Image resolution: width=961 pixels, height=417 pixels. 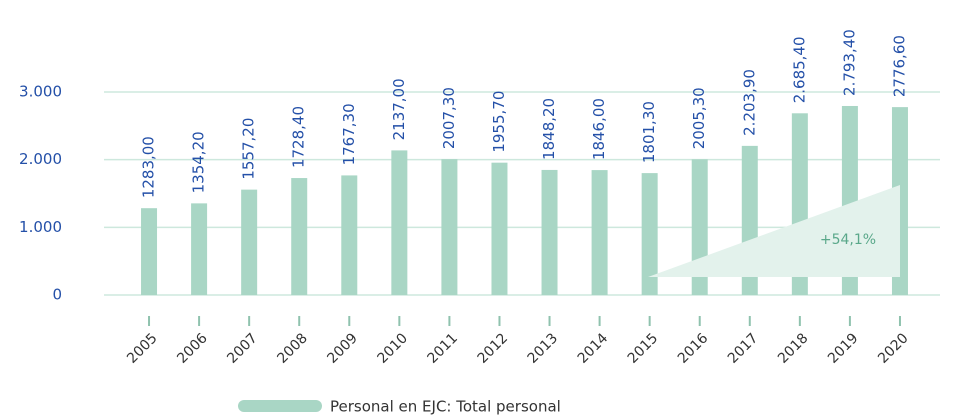 What do you see at coordinates (192, 348) in the screenshot?
I see `x-tick-label: 2006` at bounding box center [192, 348].